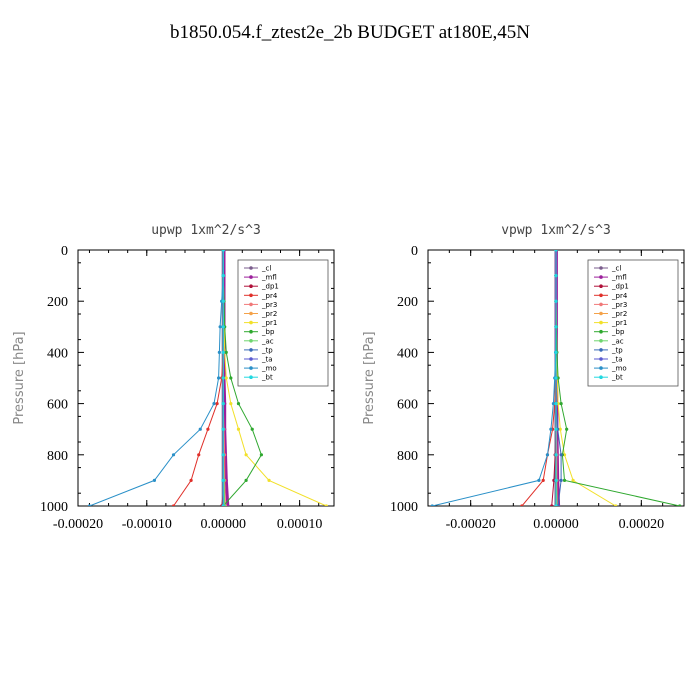 This screenshot has height=700, width=700. Describe the element at coordinates (223, 524) in the screenshot. I see `x-tick-label: 0.00000` at that location.